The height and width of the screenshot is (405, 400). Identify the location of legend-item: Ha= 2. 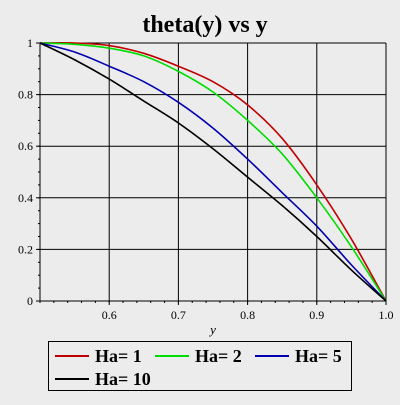
(198, 356).